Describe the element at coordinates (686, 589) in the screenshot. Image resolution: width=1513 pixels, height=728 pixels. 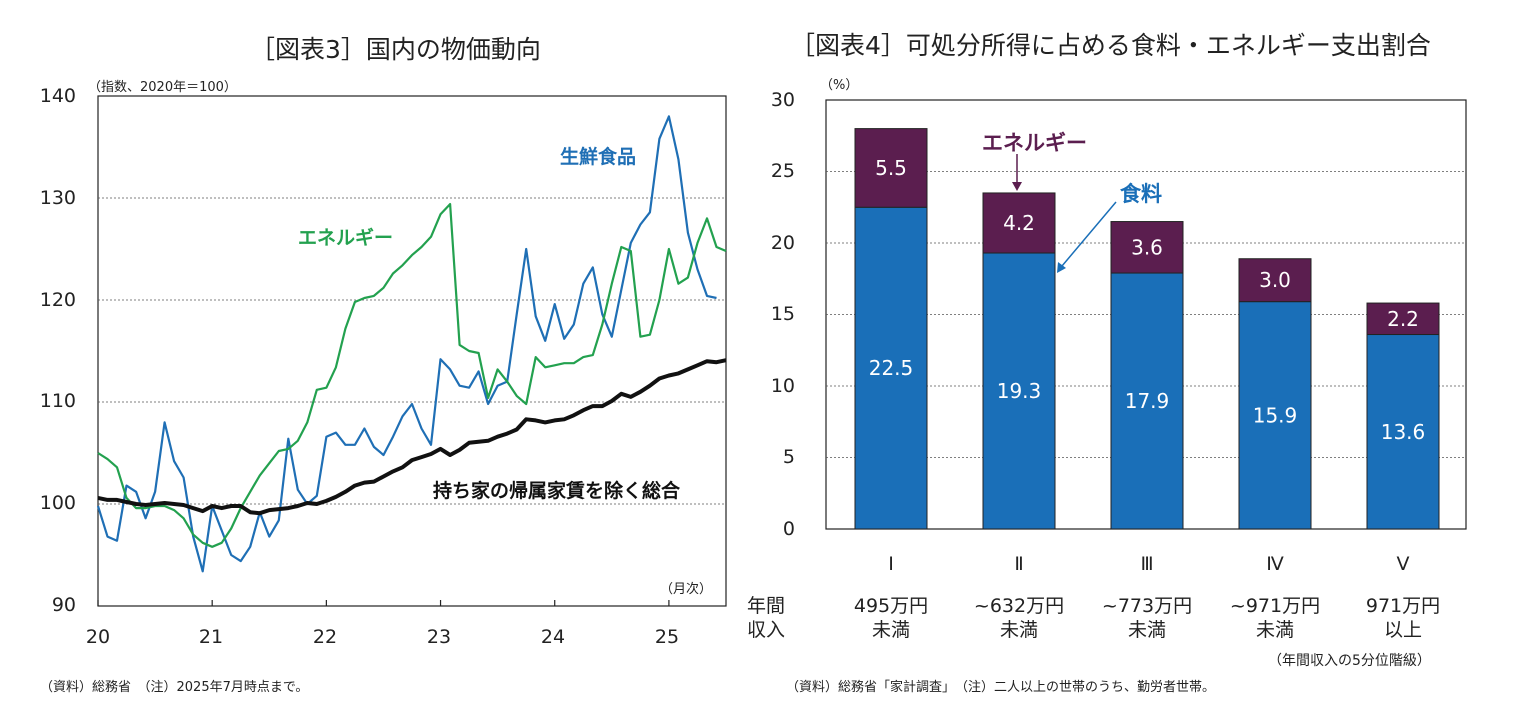
I see `chart3-xaxis-label: （月次）` at that location.